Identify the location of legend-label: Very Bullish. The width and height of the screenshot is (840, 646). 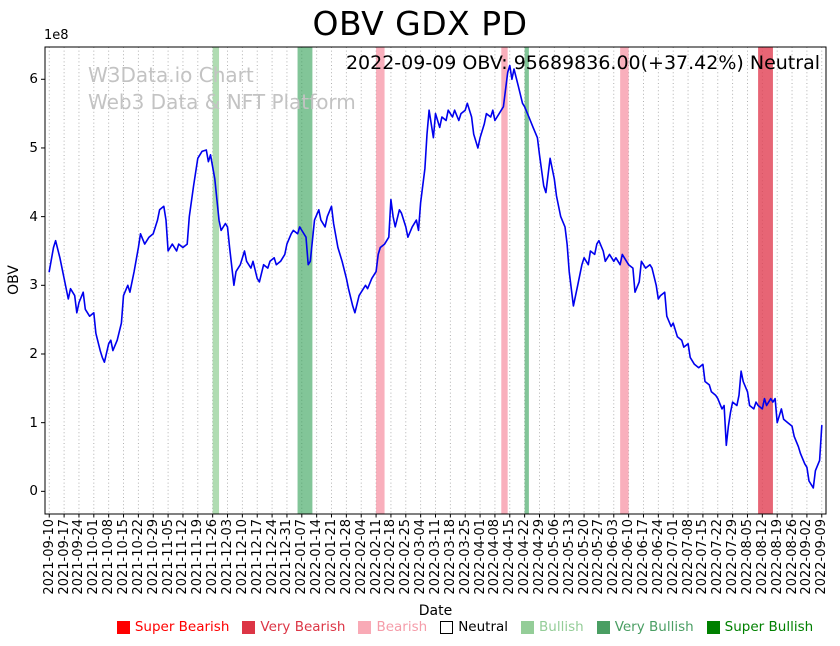
(654, 627).